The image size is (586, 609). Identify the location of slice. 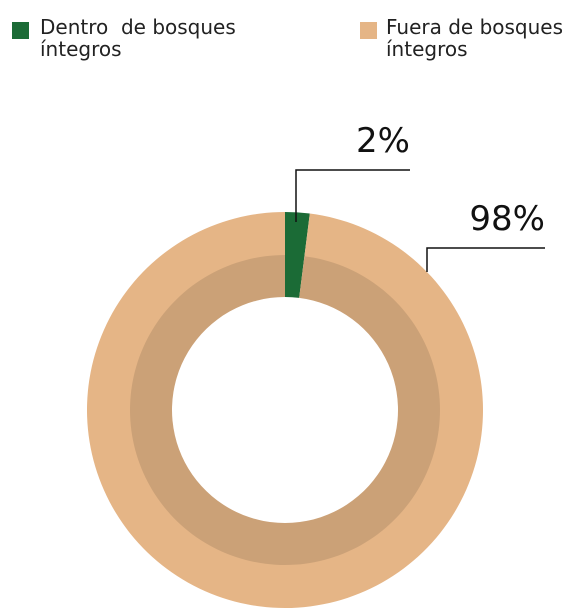
(297, 255).